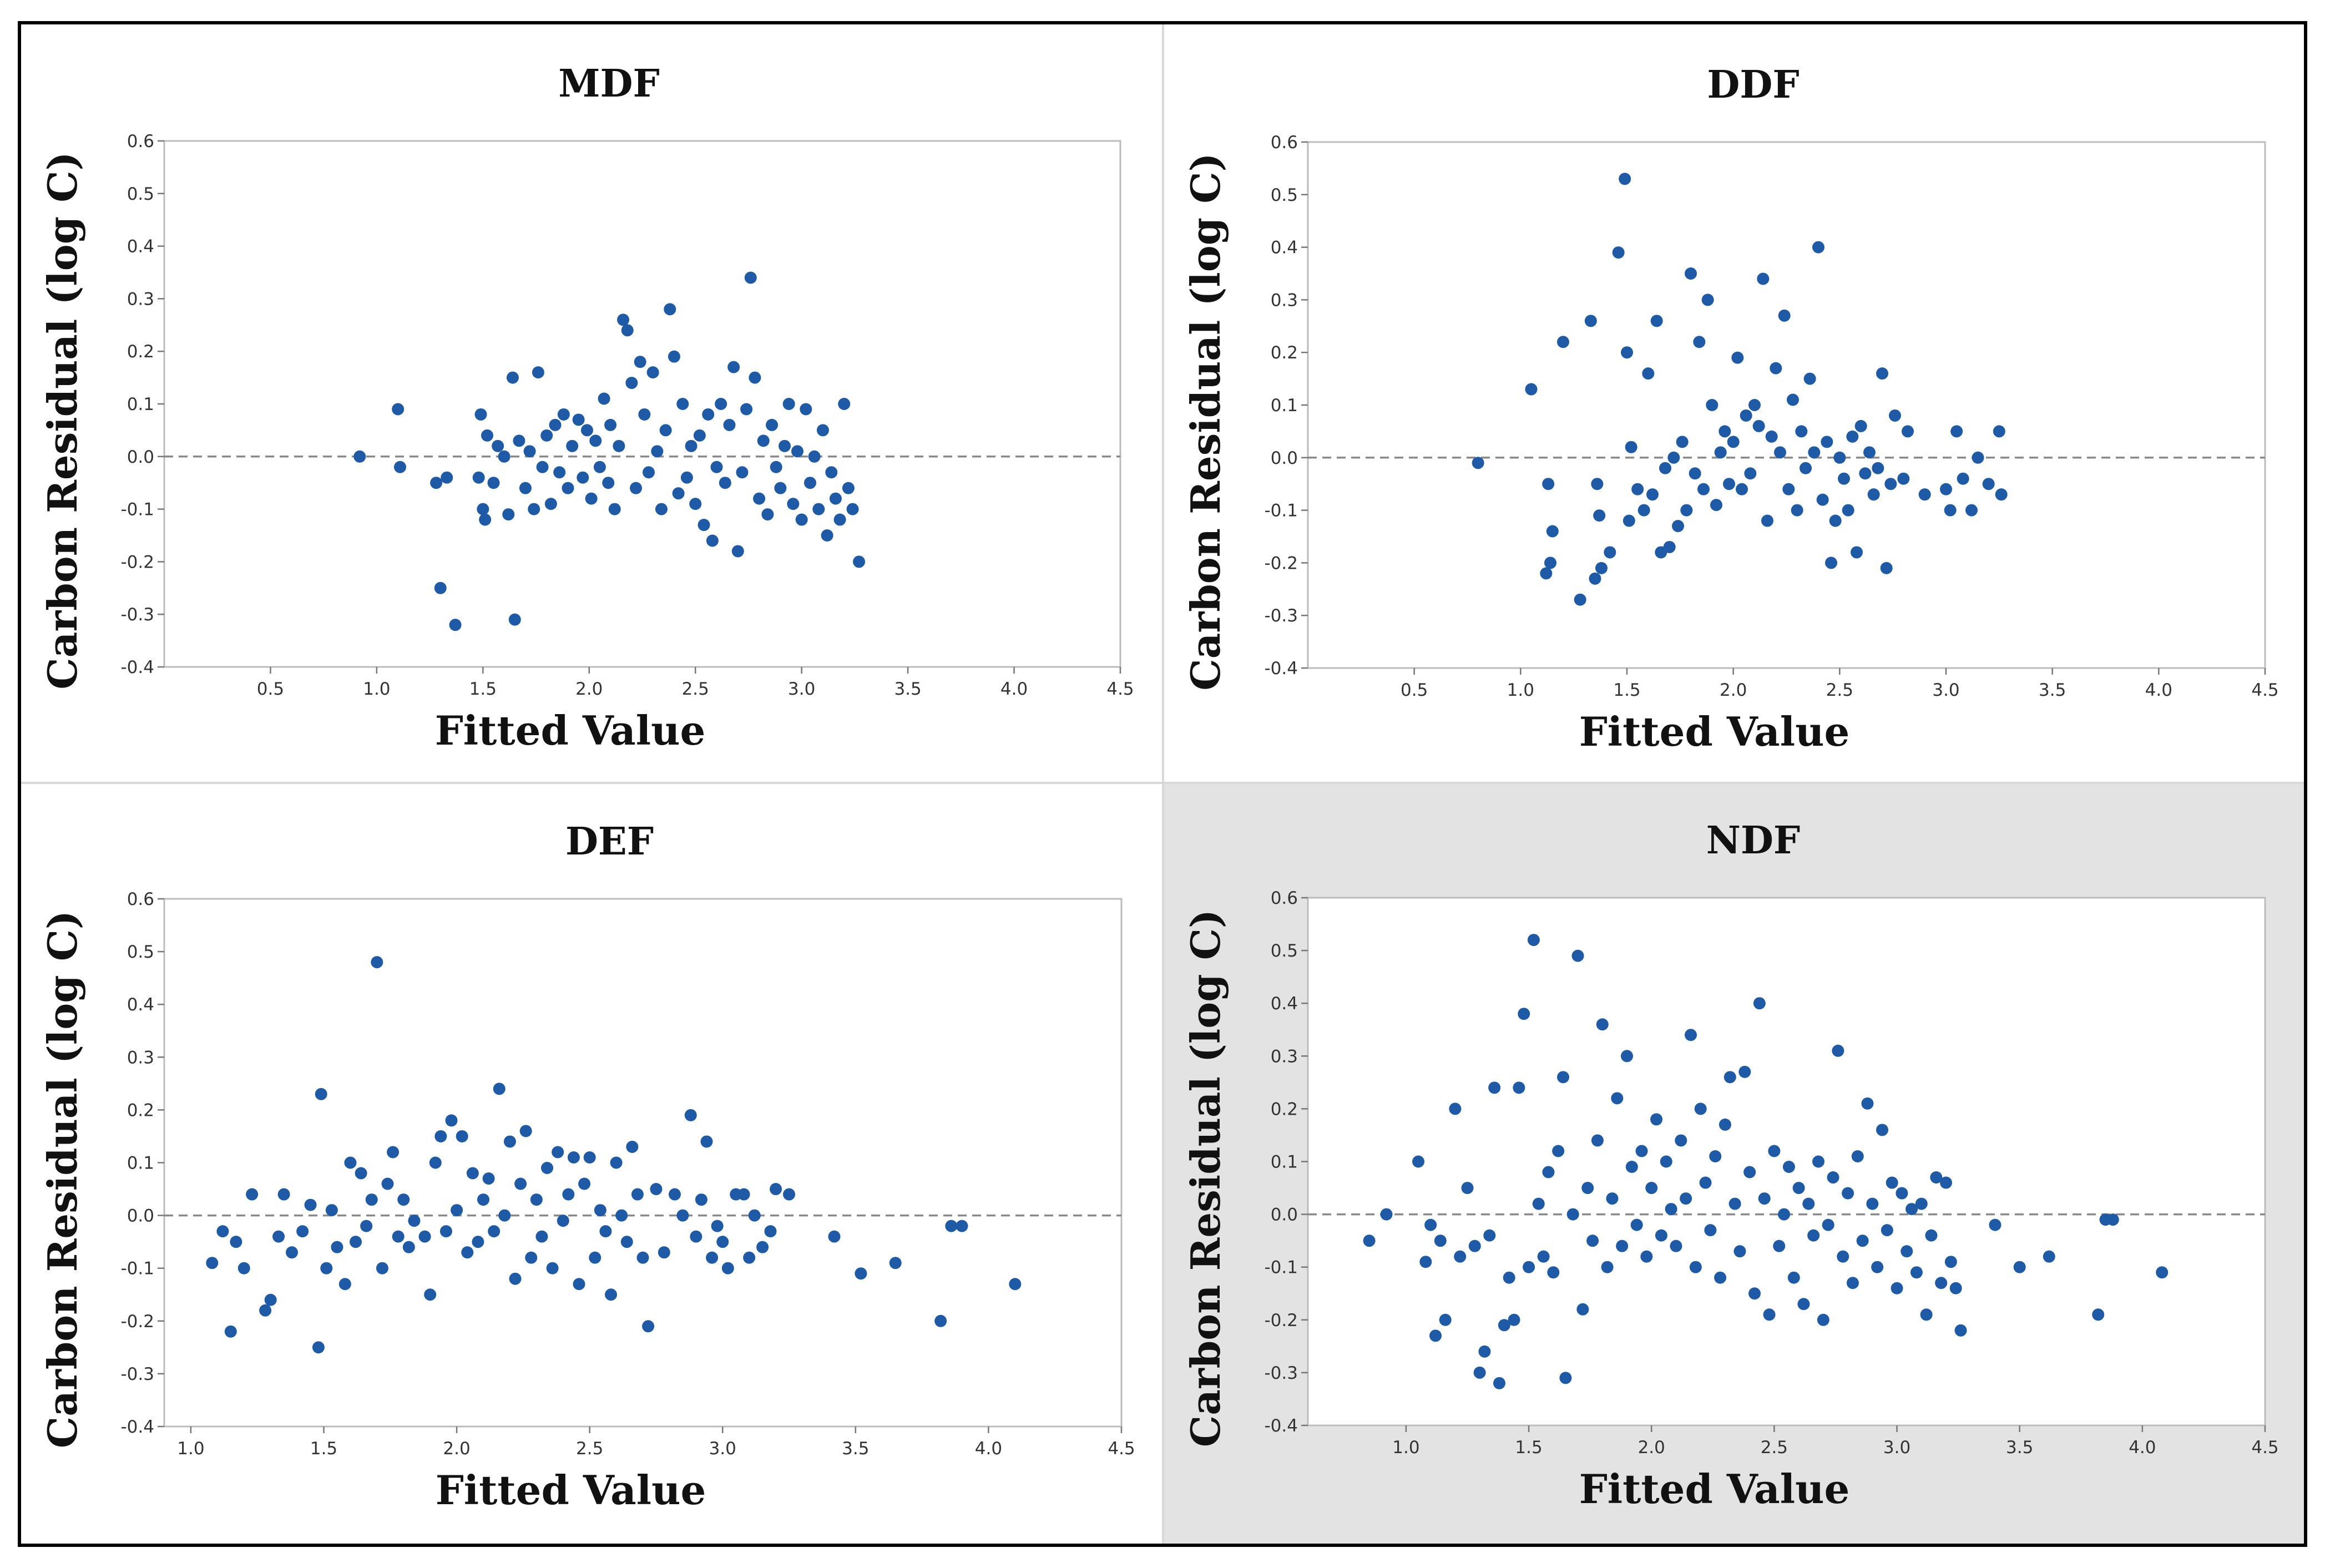  I want to click on x-tick-label: 3.5, so click(908, 689).